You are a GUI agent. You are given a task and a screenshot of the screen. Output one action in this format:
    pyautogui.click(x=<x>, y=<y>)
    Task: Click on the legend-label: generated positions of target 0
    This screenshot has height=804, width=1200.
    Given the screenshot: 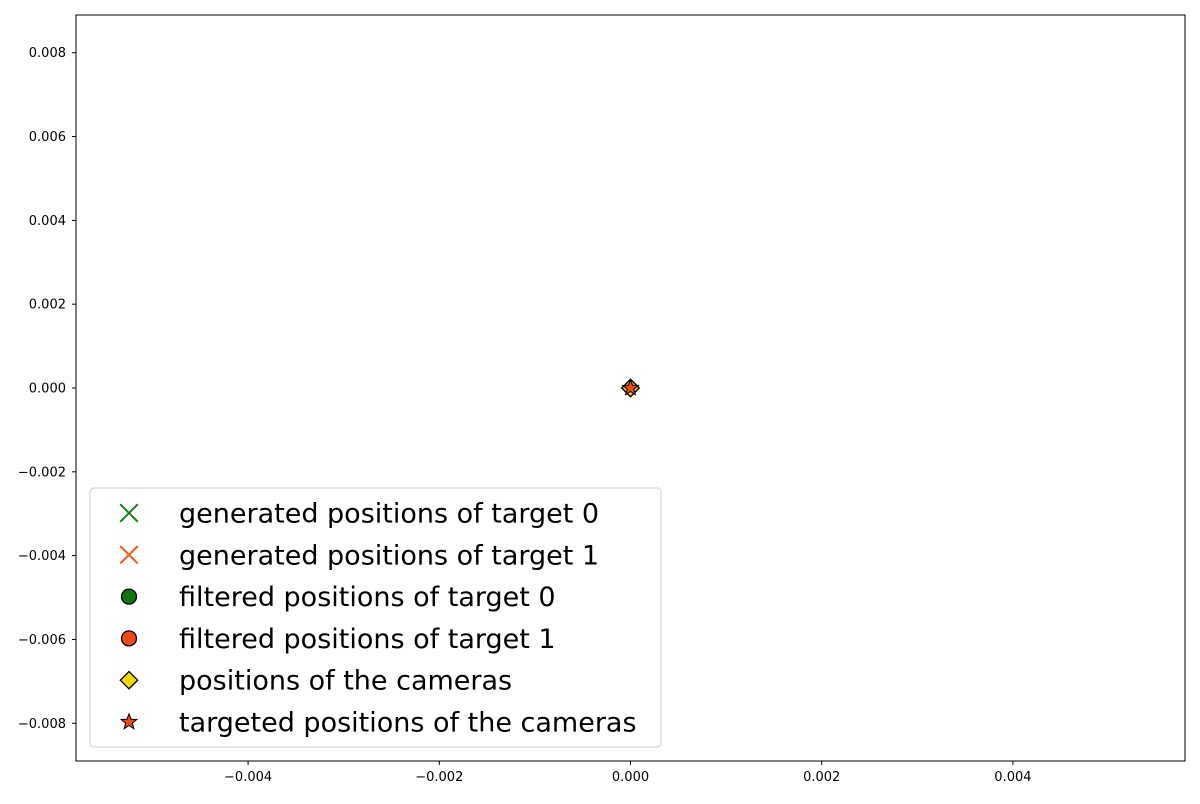 What is the action you would take?
    pyautogui.click(x=389, y=514)
    